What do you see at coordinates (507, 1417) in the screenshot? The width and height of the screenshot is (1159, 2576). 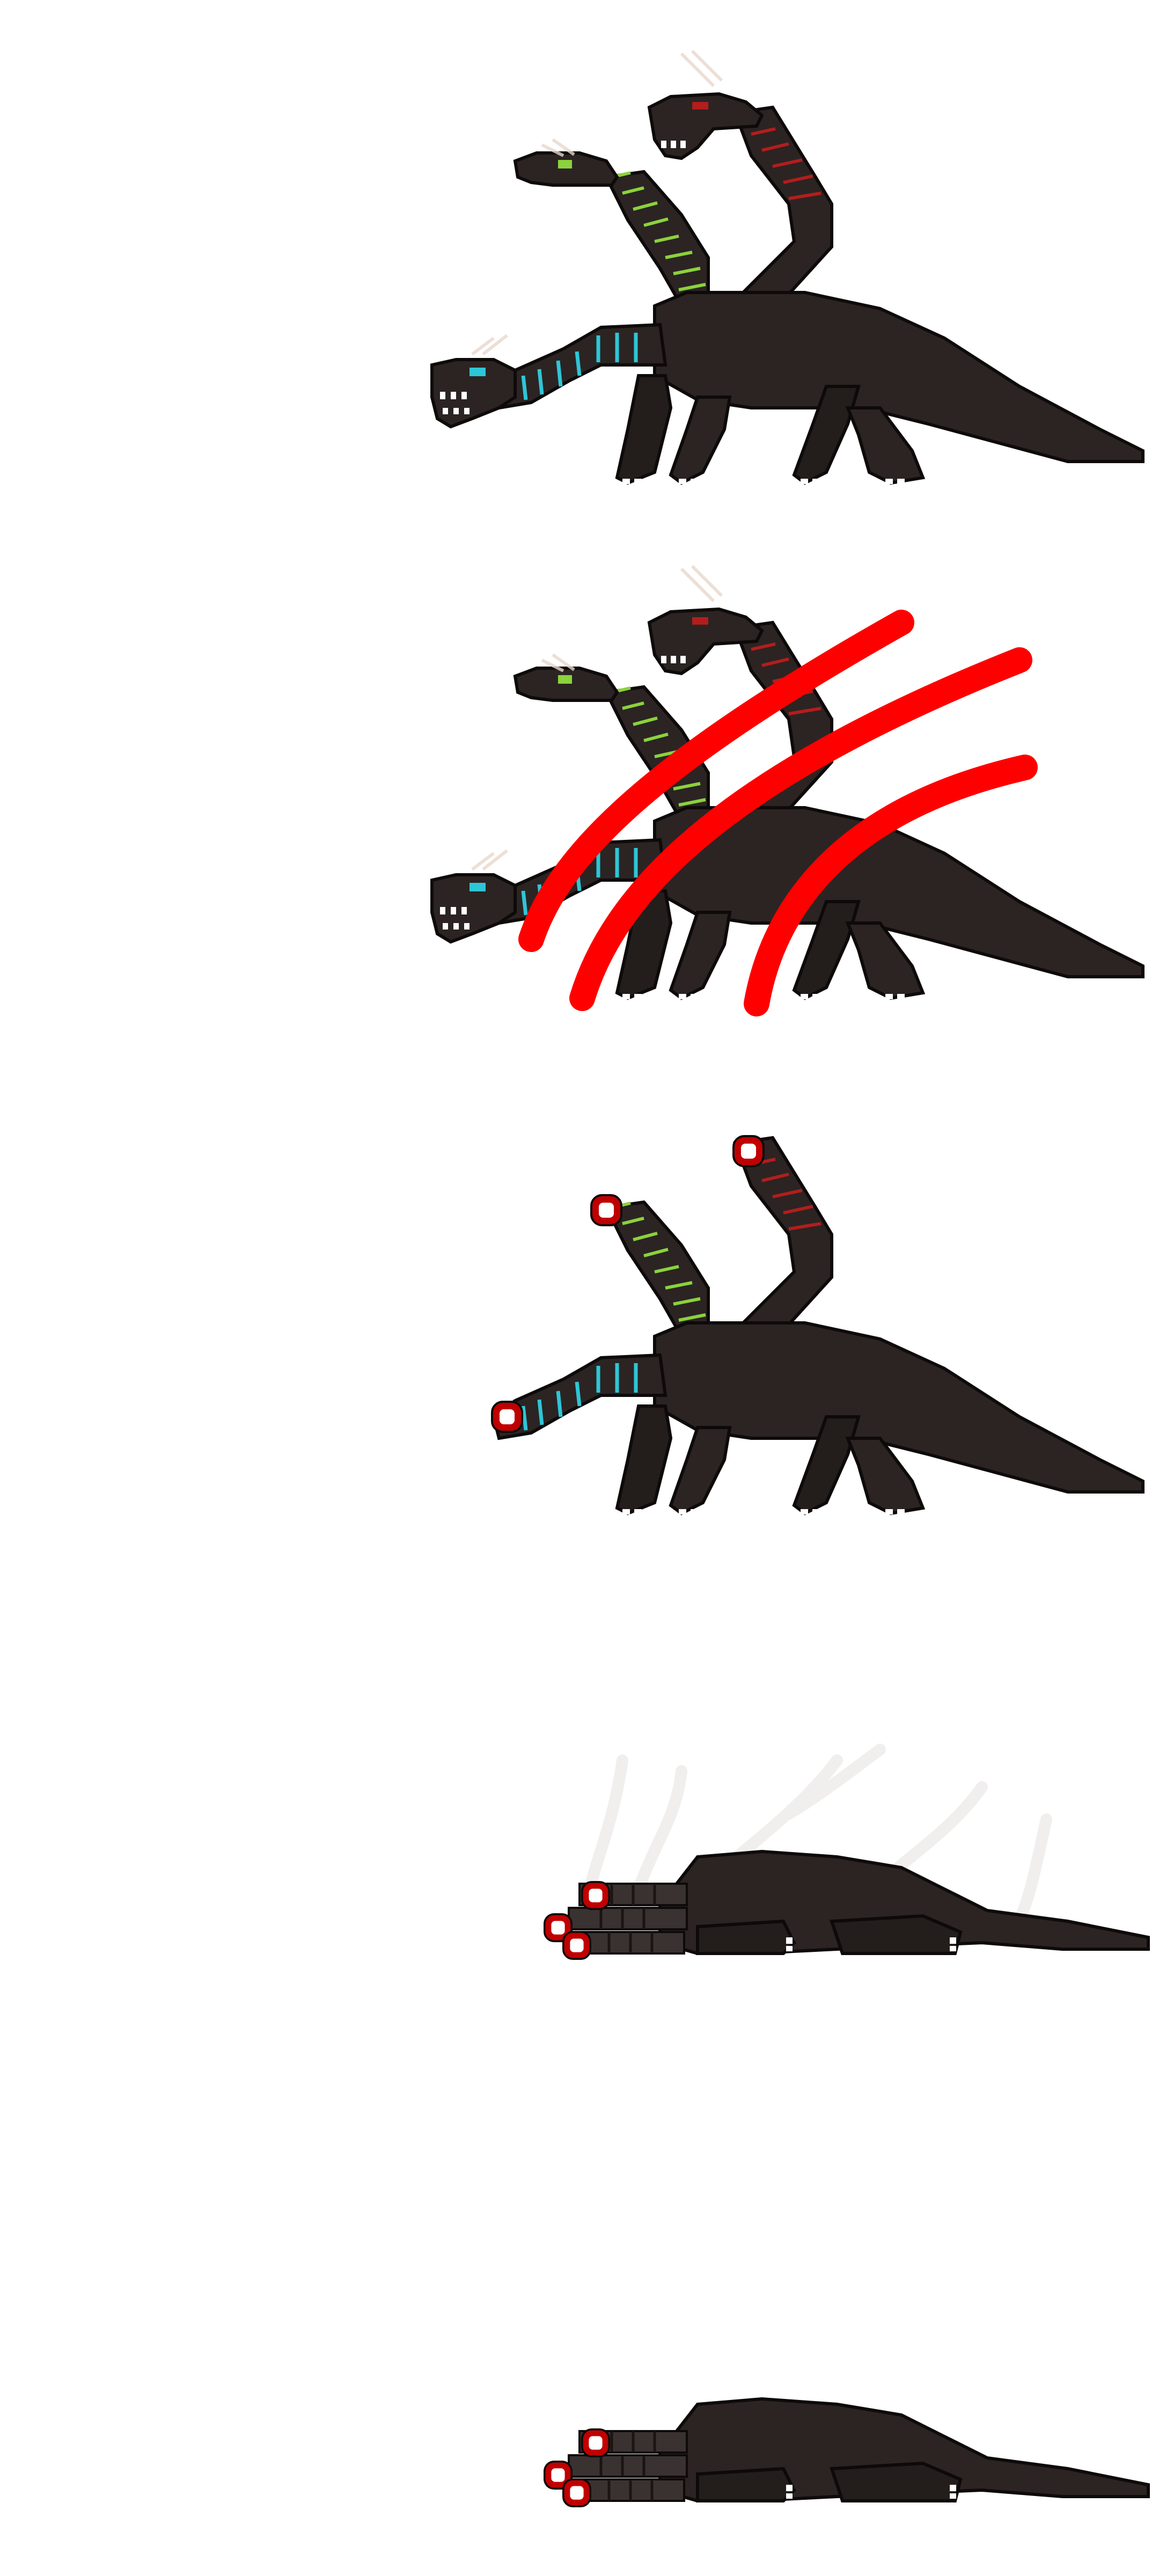 I see `cyan-neck-stump-icon` at bounding box center [507, 1417].